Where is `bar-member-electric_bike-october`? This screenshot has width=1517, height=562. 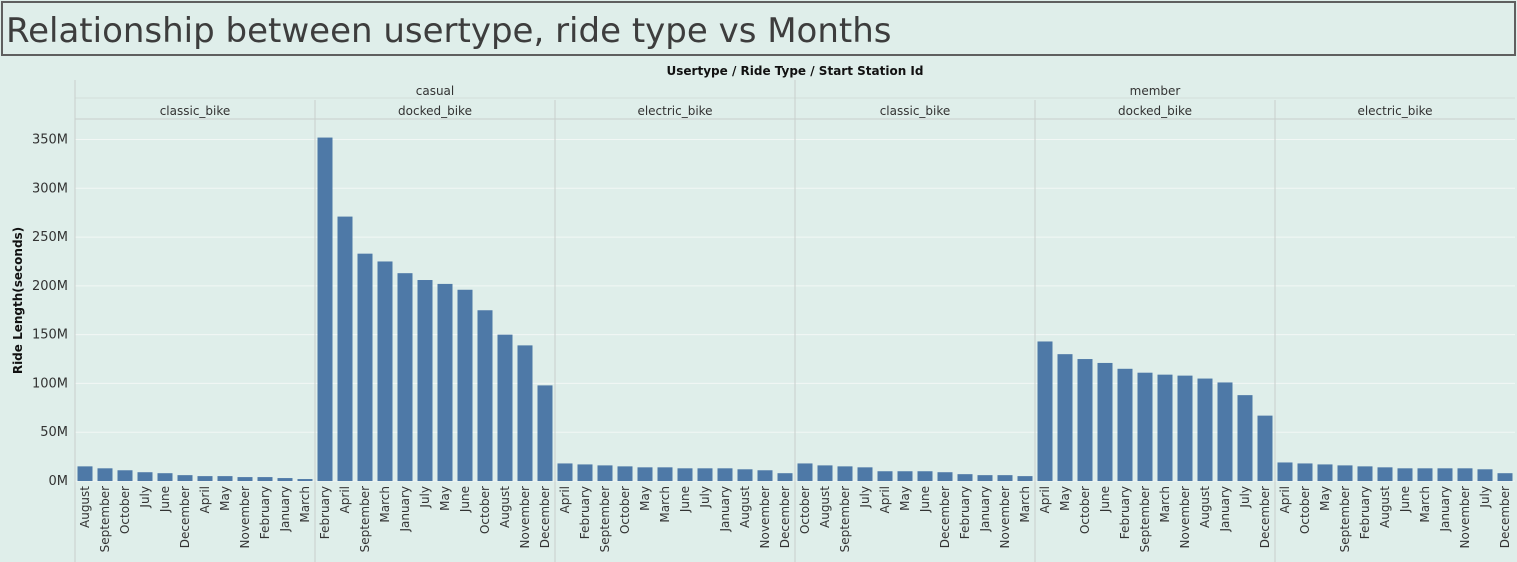
bar-member-electric_bike-october is located at coordinates (1305, 472).